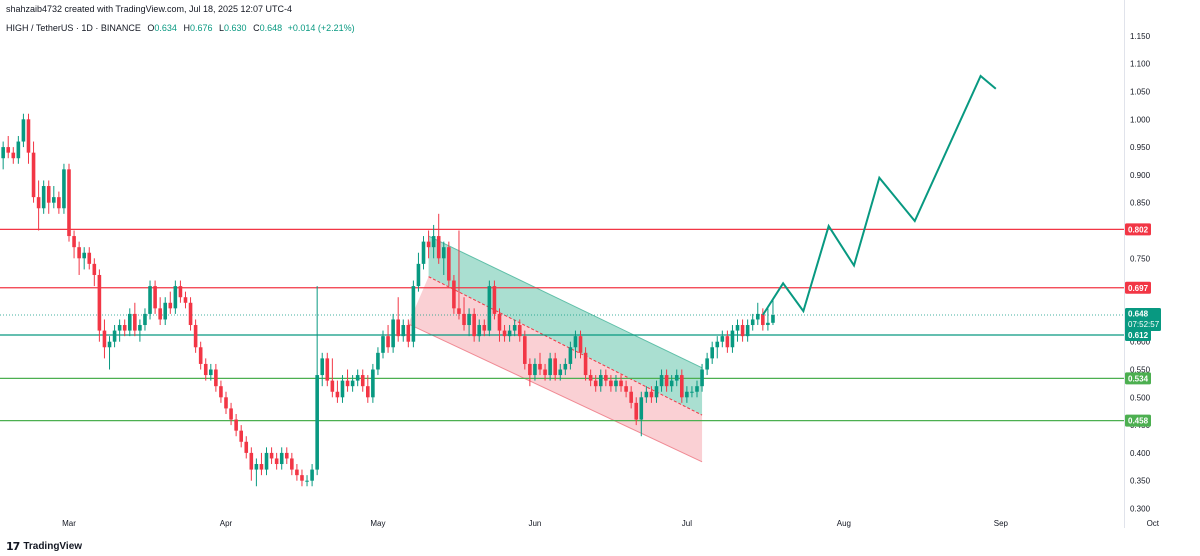  Describe the element at coordinates (1140, 509) in the screenshot. I see `y-tick-label: 0.300` at that location.